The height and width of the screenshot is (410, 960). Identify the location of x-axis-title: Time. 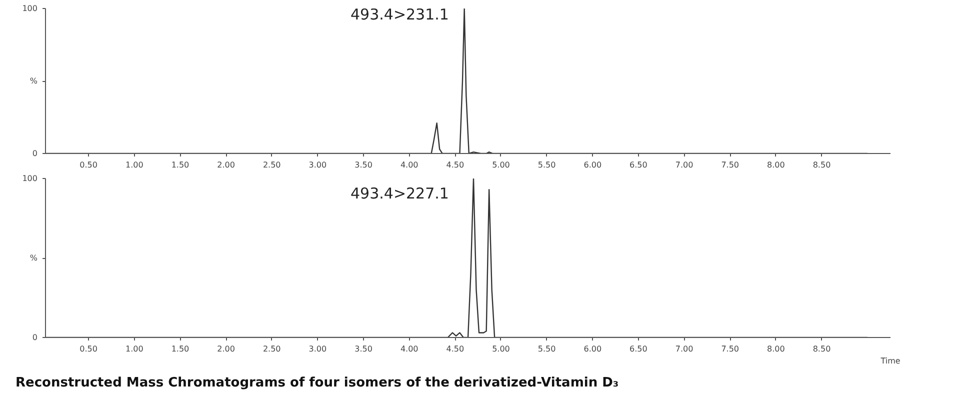
(890, 361).